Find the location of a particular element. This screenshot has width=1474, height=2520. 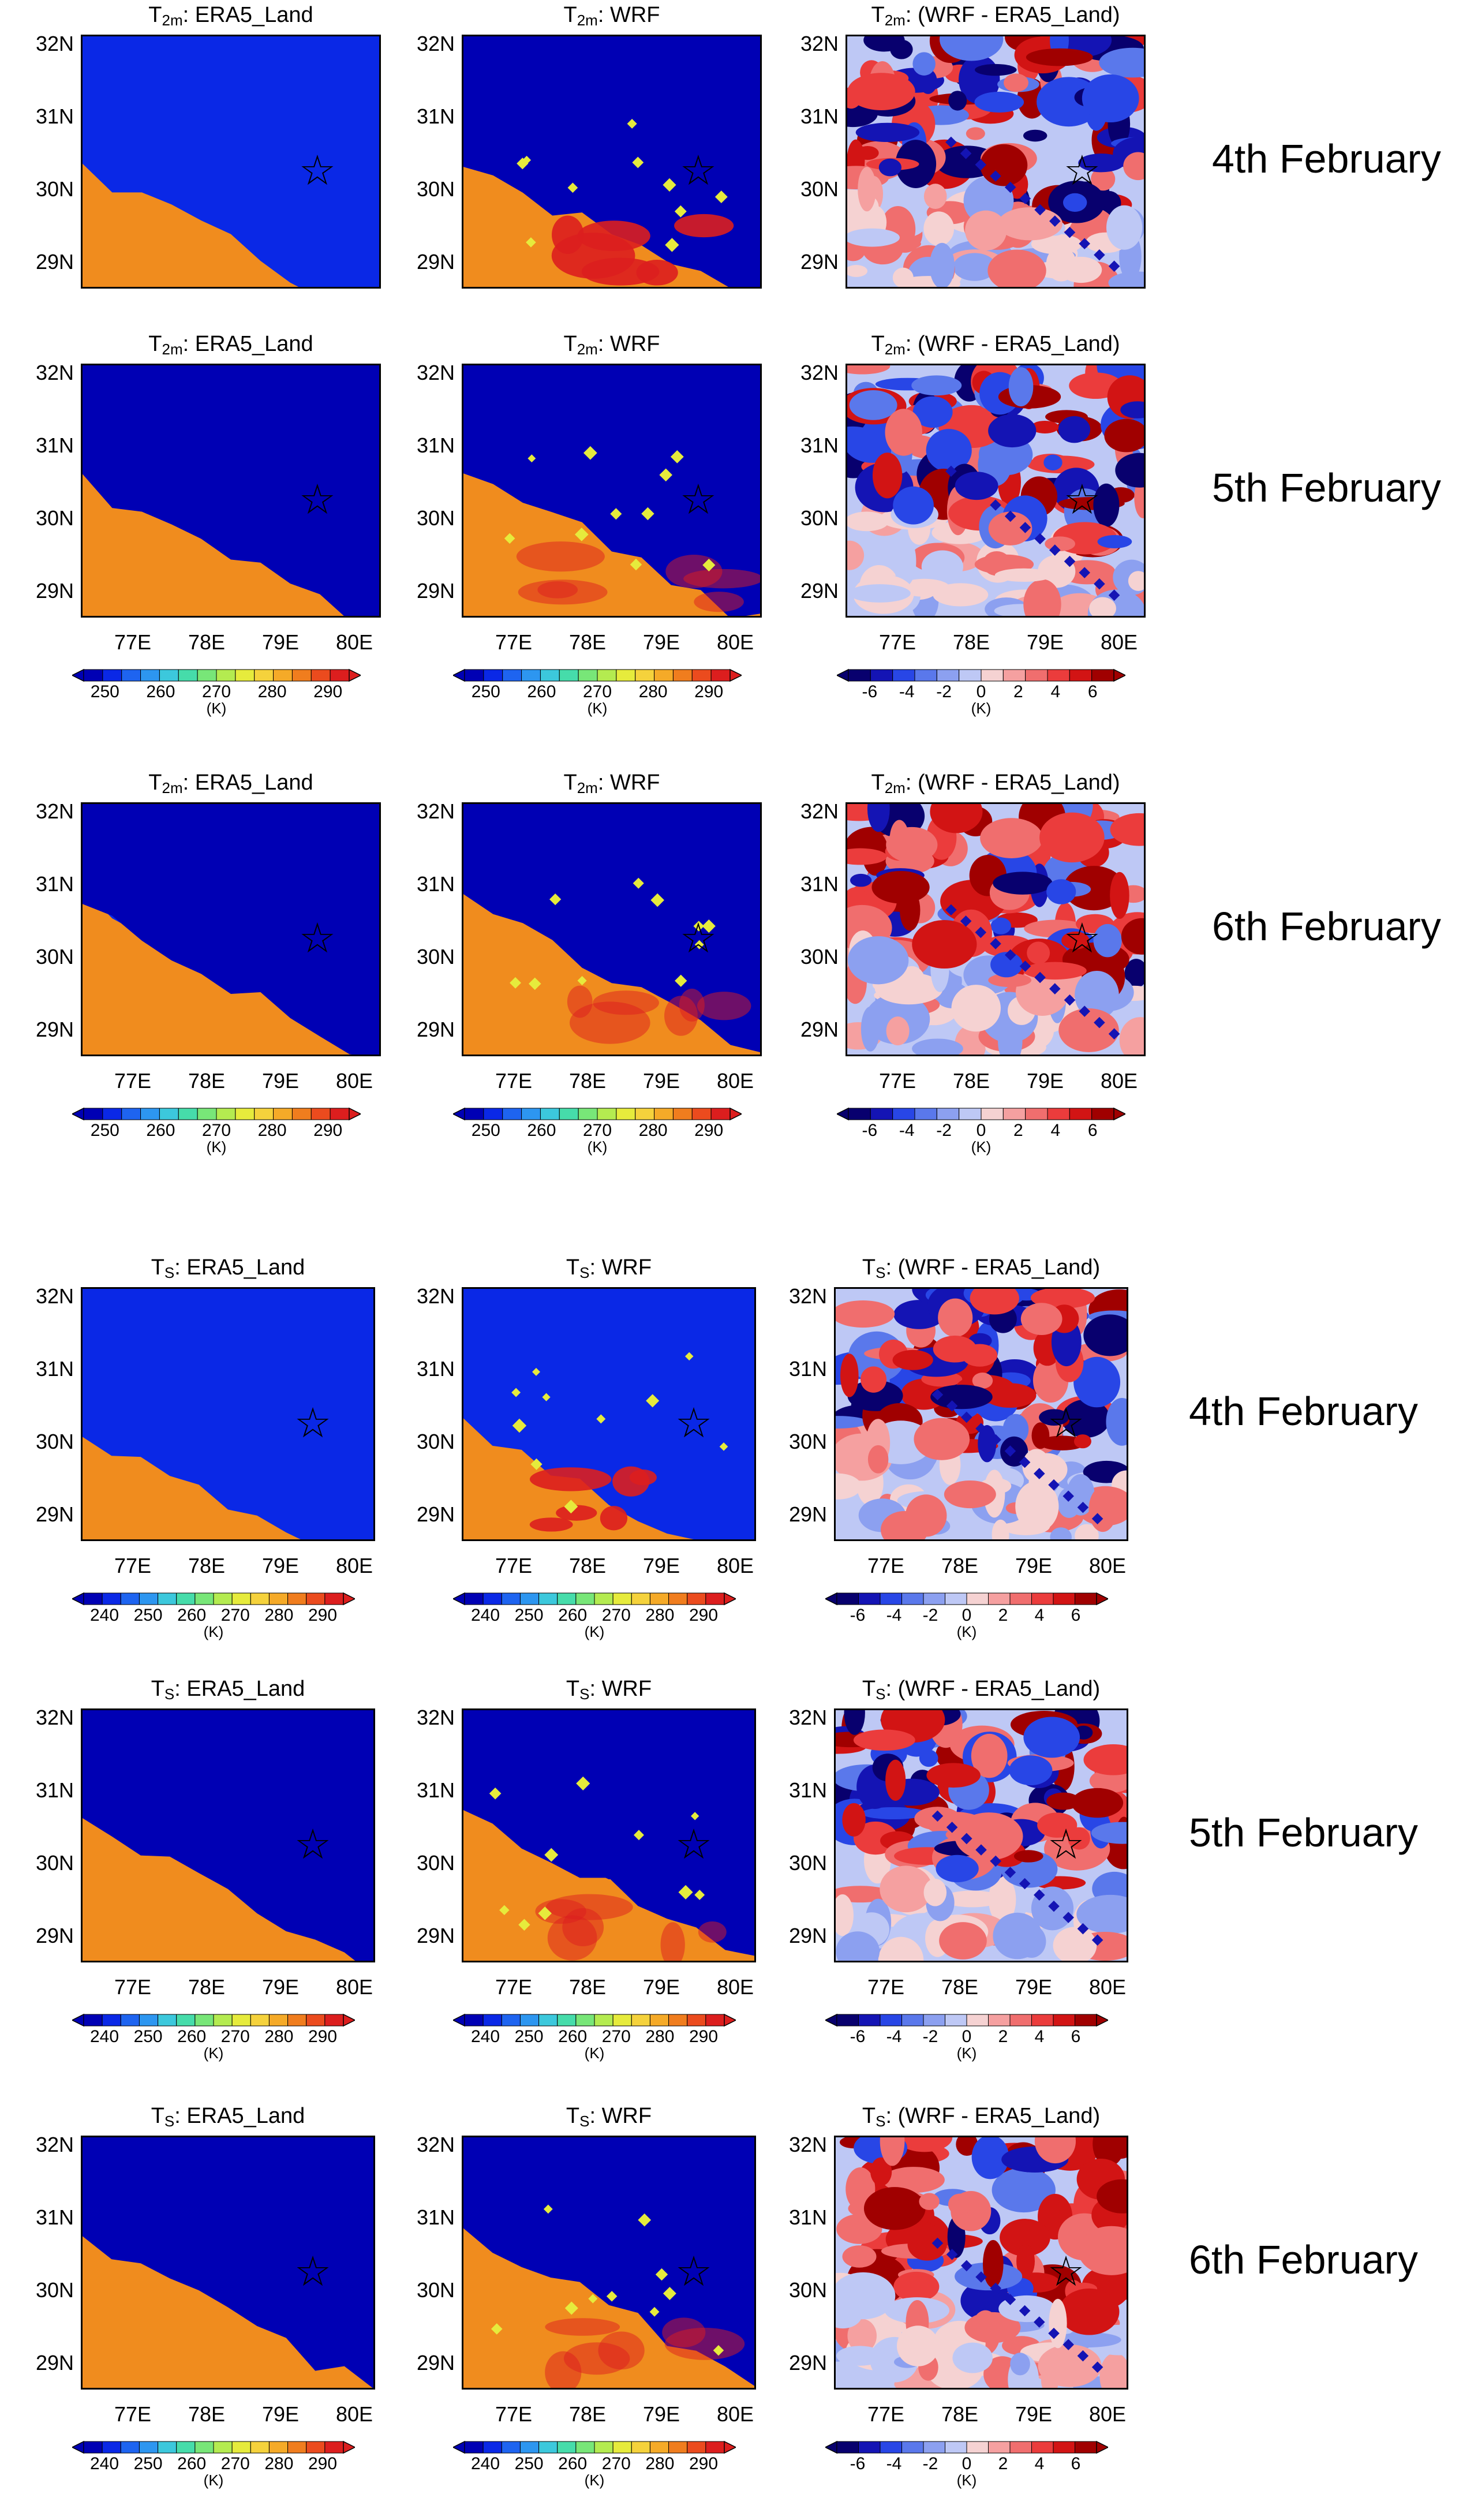

temperature-colorbar is located at coordinates (214, 2020).